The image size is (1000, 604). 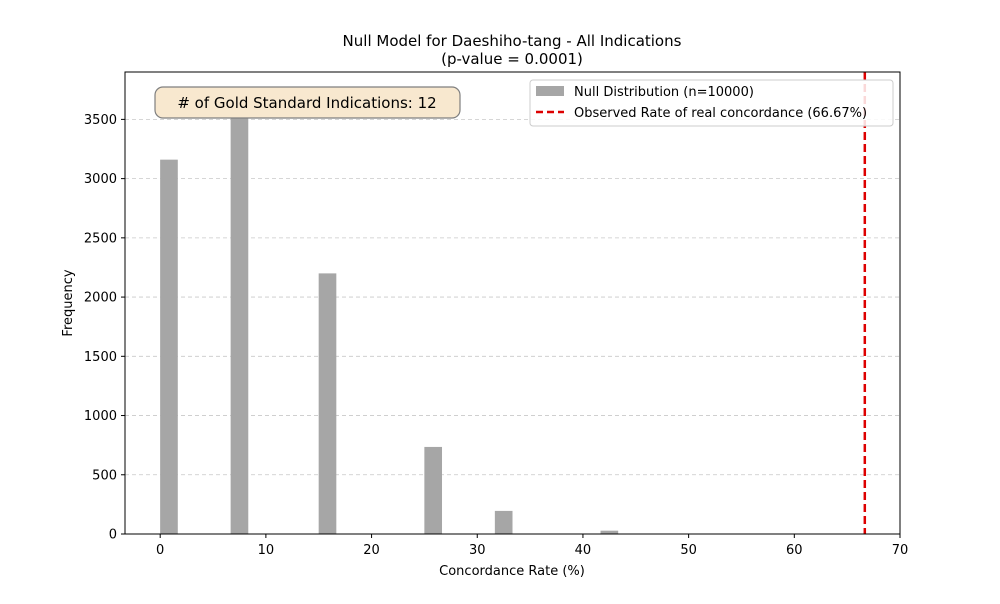 I want to click on x-tick-label: 20, so click(x=371, y=550).